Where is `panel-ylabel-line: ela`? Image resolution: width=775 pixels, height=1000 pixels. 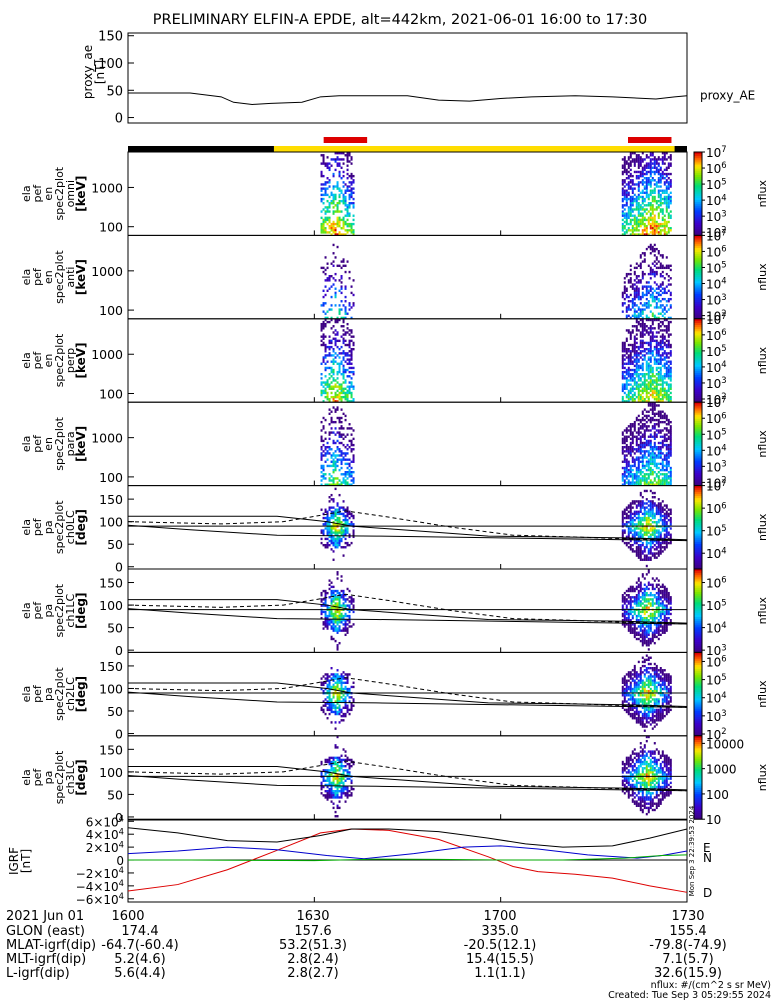
panel-ylabel-line: ela is located at coordinates (26, 193).